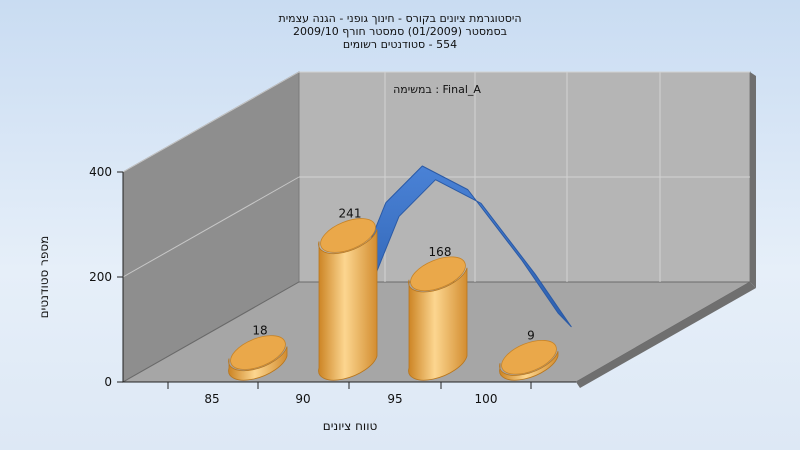 The image size is (800, 450). Describe the element at coordinates (350, 426) in the screenshot. I see `x-axis-title: טווח ציונים` at that location.